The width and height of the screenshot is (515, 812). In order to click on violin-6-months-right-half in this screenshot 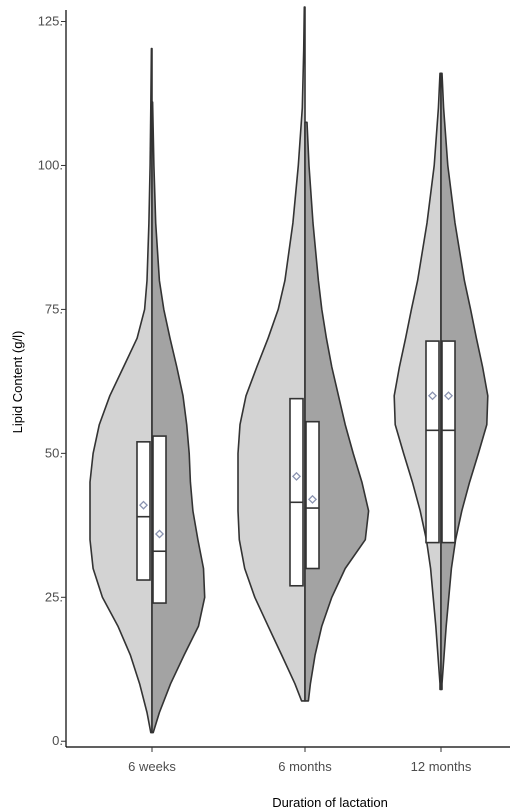, I will do `click(337, 411)`.